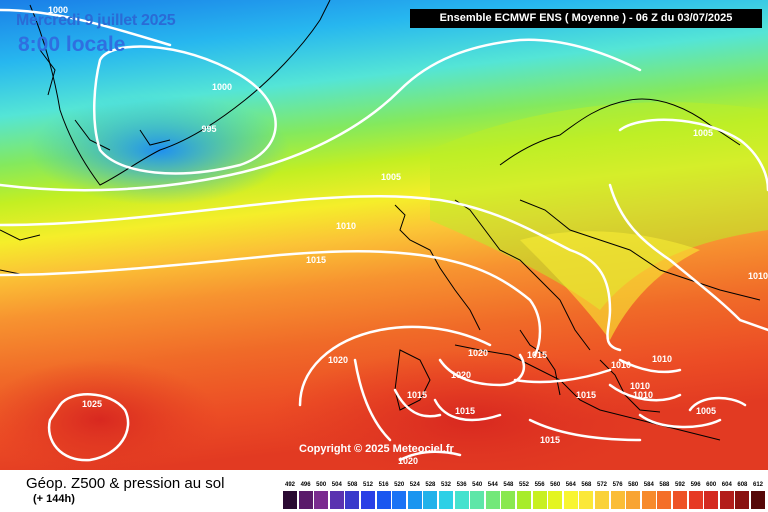 This screenshot has height=512, width=768. I want to click on z500-trough-east, so click(610, 285).